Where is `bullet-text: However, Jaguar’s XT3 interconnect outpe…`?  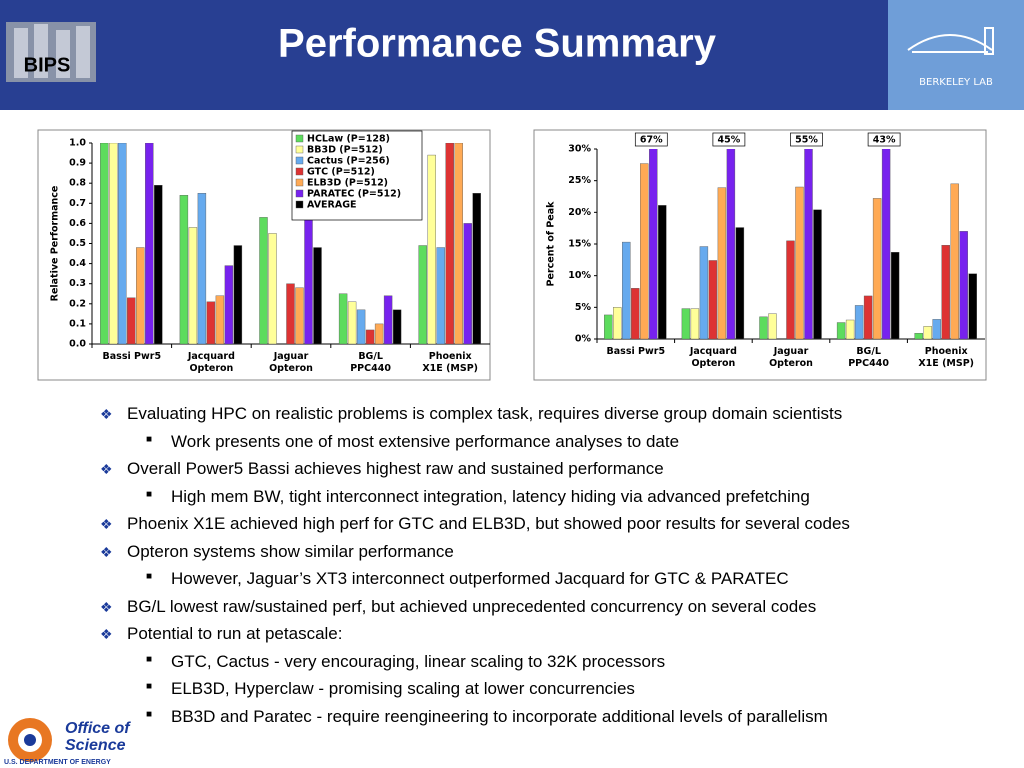
bullet-text: However, Jaguar’s XT3 interconnect outpe… is located at coordinates (480, 578).